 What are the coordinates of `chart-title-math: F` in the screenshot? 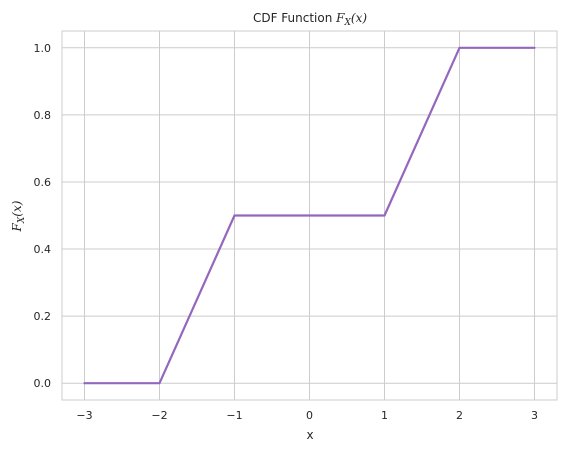 It's located at (340, 18).